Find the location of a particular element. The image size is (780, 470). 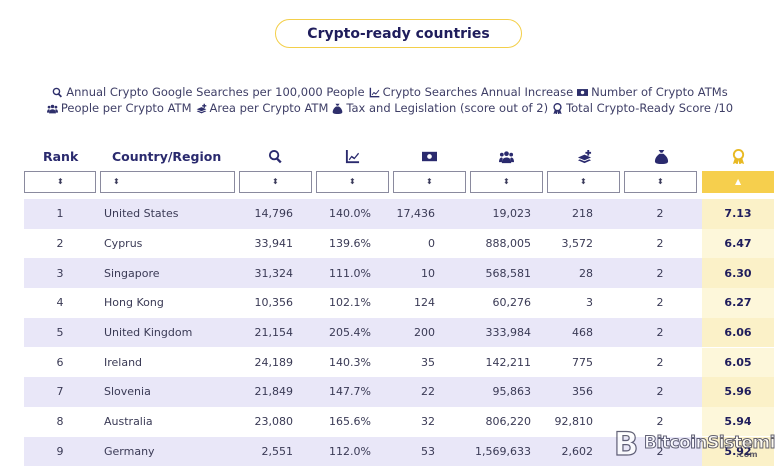

table-row: 4 Hong Kong 10,356 102.1% 124 60,276 3 2 6.27 is located at coordinates (399, 303).